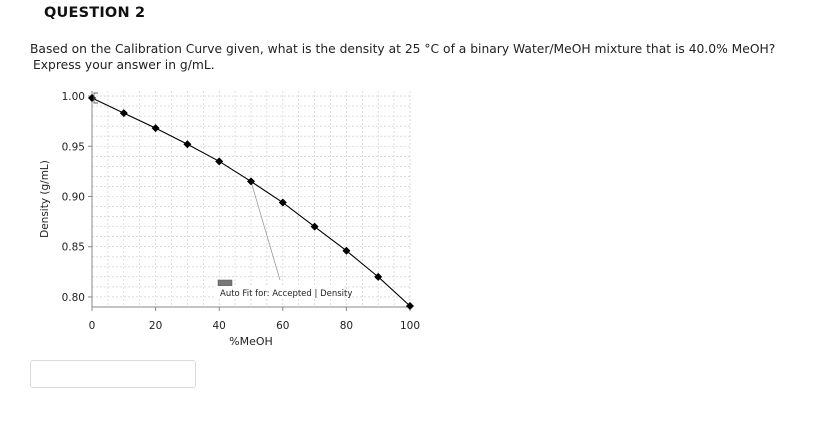 The width and height of the screenshot is (815, 424). I want to click on y-tick-label: 0.95, so click(73, 147).